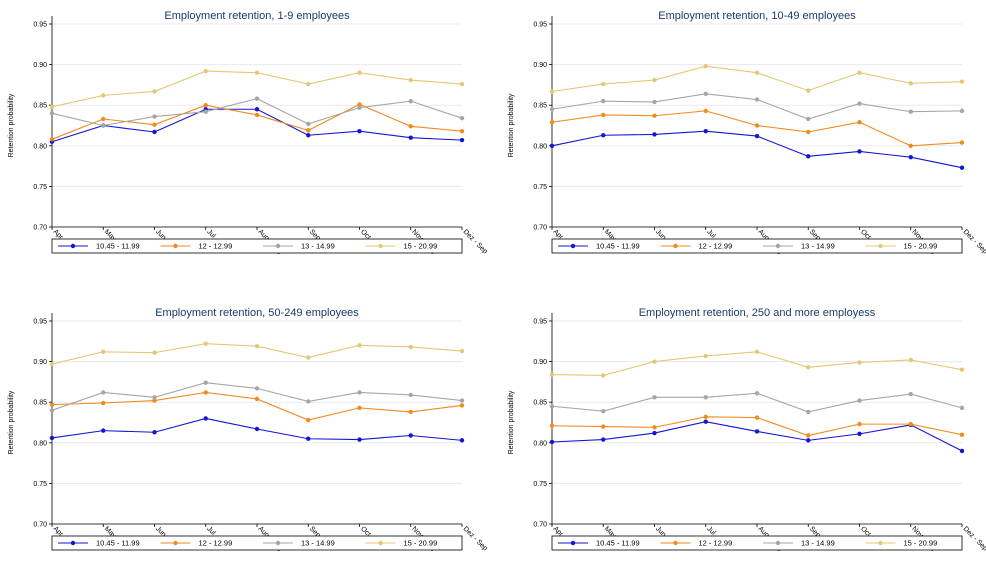  Describe the element at coordinates (974, 241) in the screenshot. I see `x-tick-label: Dez - Sep` at that location.